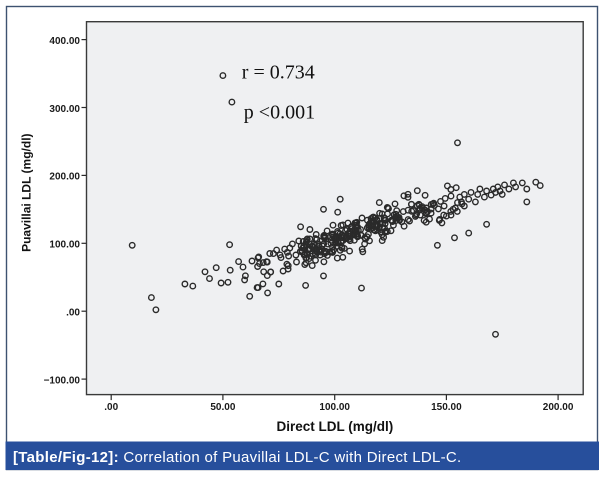 The image size is (603, 477). Describe the element at coordinates (446, 407) in the screenshot. I see `svg-text: 150.00` at that location.